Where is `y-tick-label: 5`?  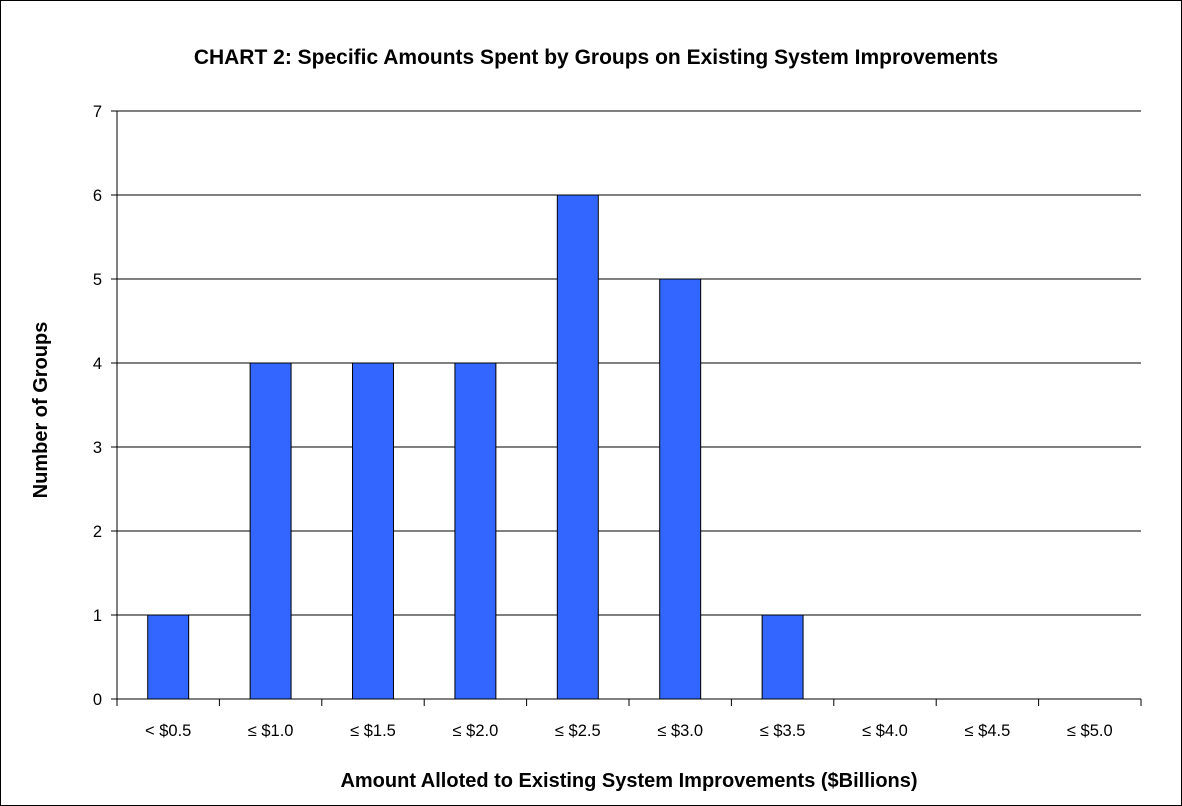
y-tick-label: 5 is located at coordinates (97, 280).